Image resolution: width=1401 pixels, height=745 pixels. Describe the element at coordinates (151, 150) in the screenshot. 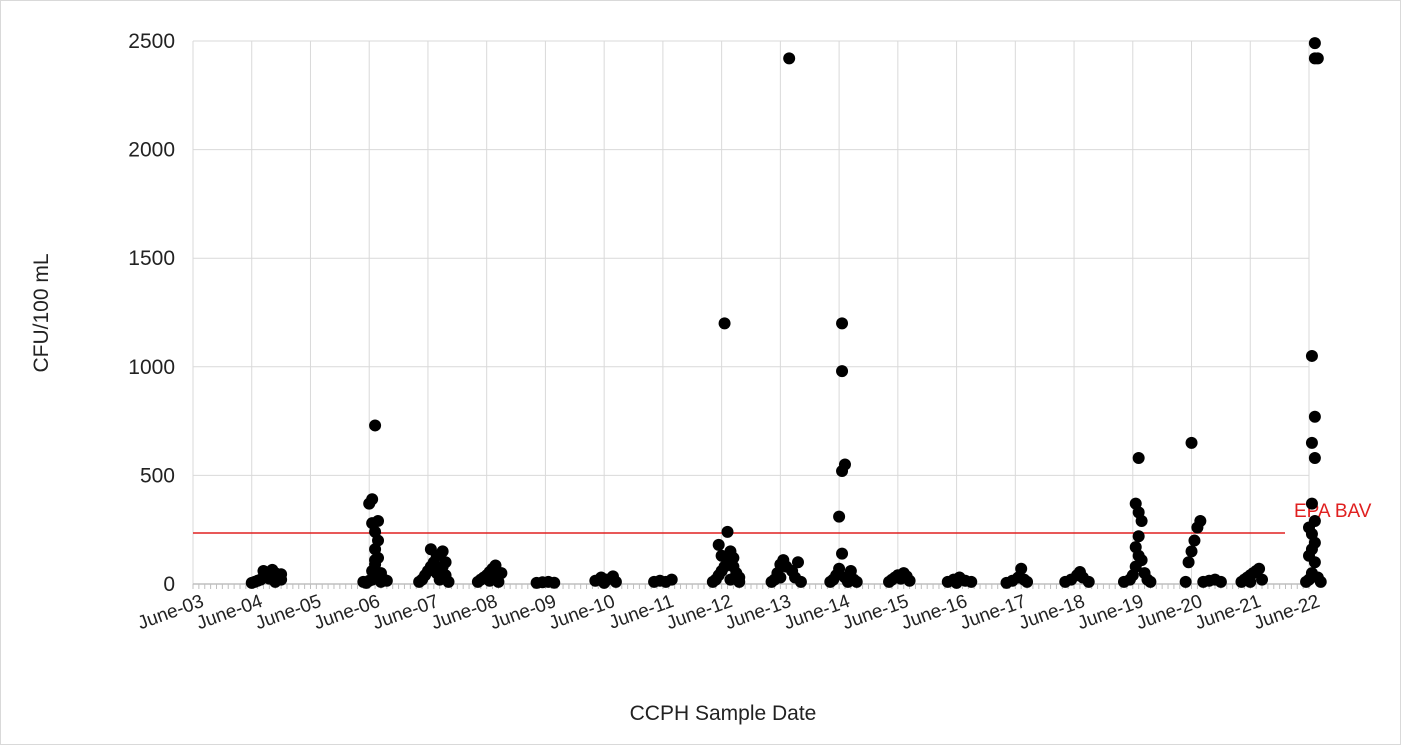

I see `y-tick-label: 2000` at that location.